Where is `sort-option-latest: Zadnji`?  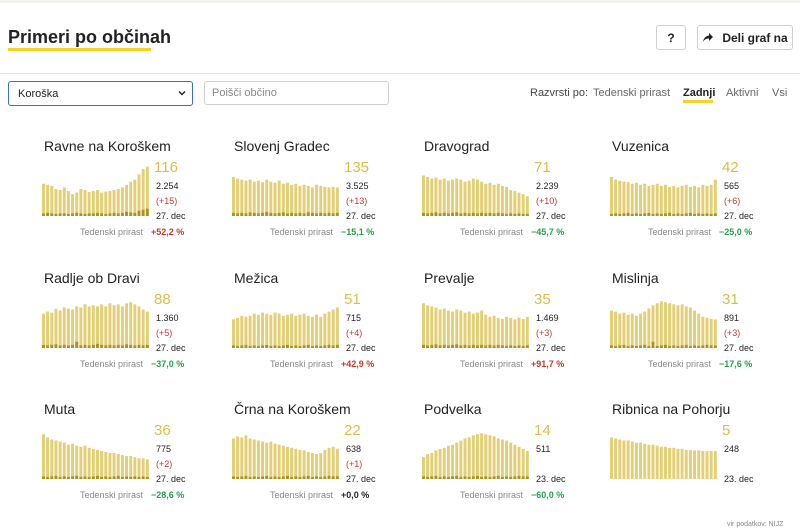
sort-option-latest: Zadnji is located at coordinates (699, 93).